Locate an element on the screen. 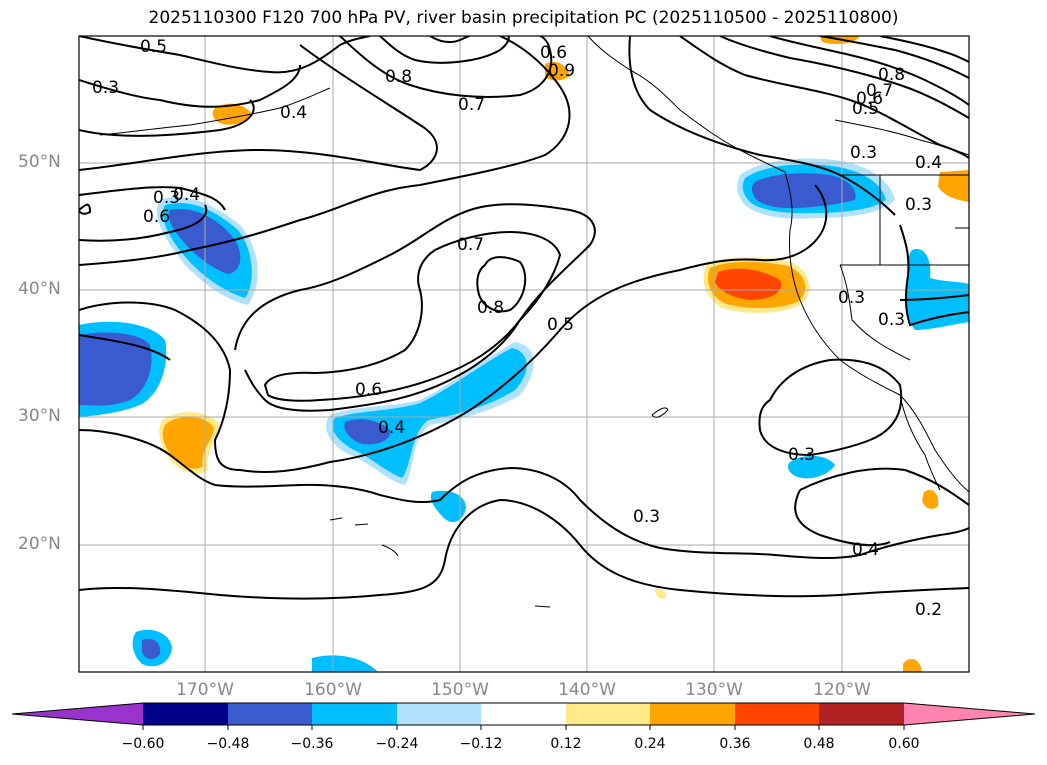 This screenshot has width=1047, height=765. contour-label: 0.2 is located at coordinates (928, 610).